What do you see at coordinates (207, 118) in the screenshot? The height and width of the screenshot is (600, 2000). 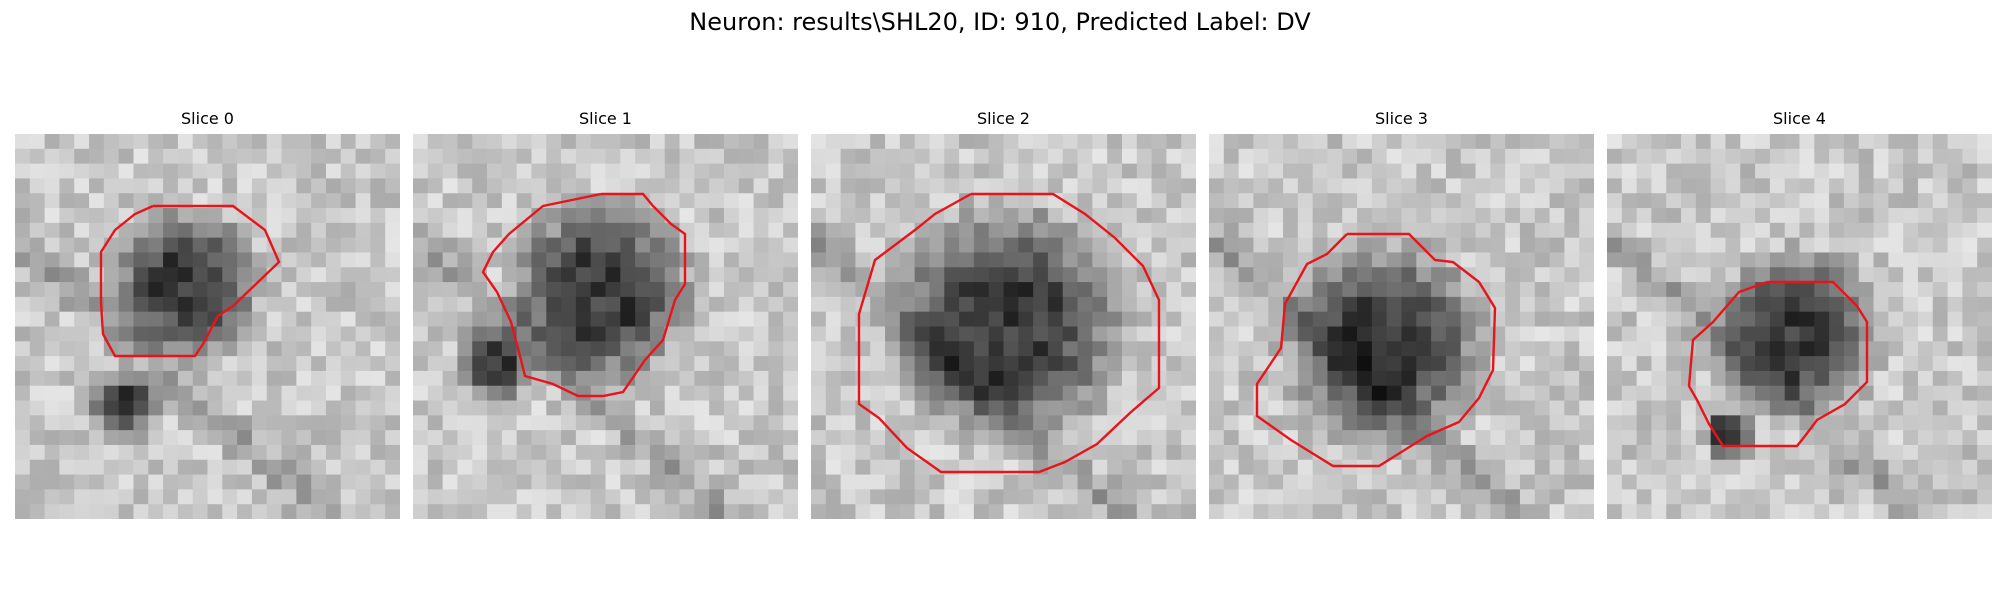 I see `slice-title: Slice 0` at bounding box center [207, 118].